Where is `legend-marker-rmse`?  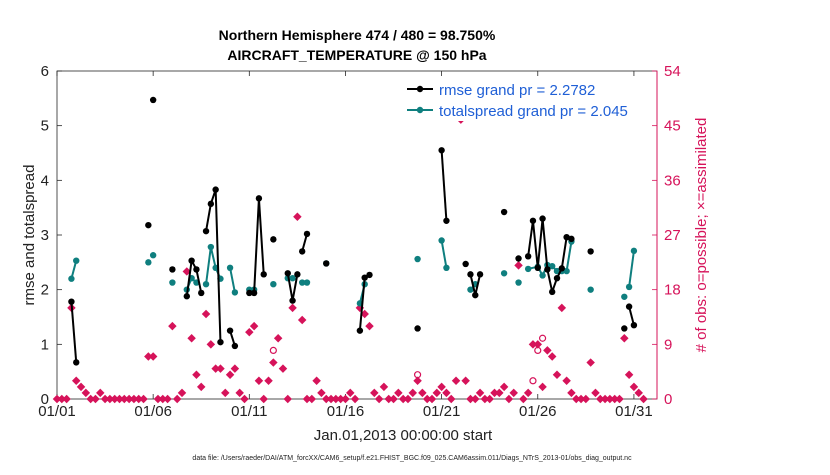 legend-marker-rmse is located at coordinates (420, 89).